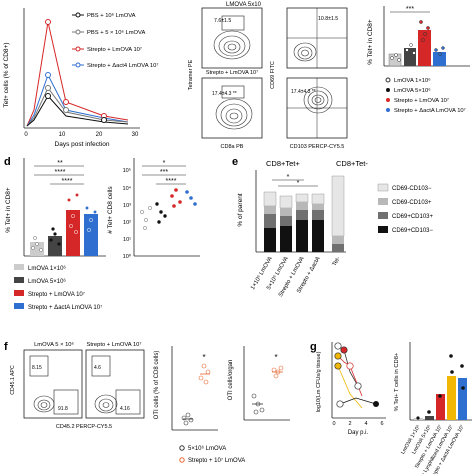  What do you see at coordinates (381, 424) in the screenshot?
I see `g-xtick: 6` at bounding box center [381, 424].